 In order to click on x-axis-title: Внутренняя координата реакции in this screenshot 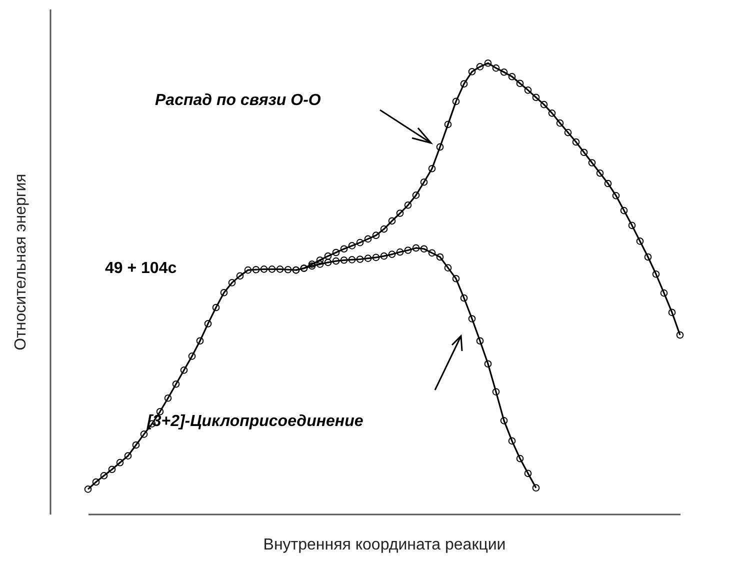, I will do `click(384, 545)`.